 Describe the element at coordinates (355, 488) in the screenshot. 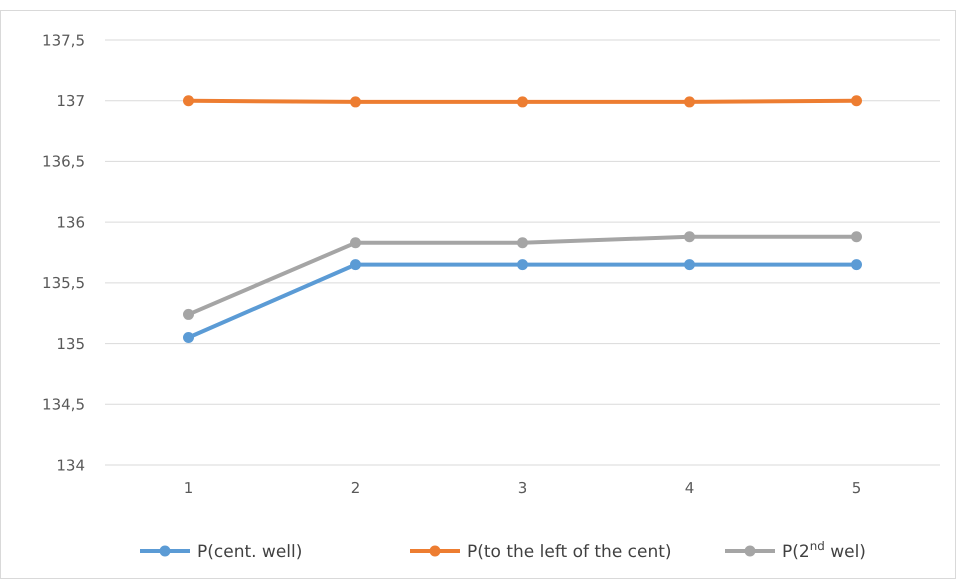

I see `x-tick-label: 2` at that location.